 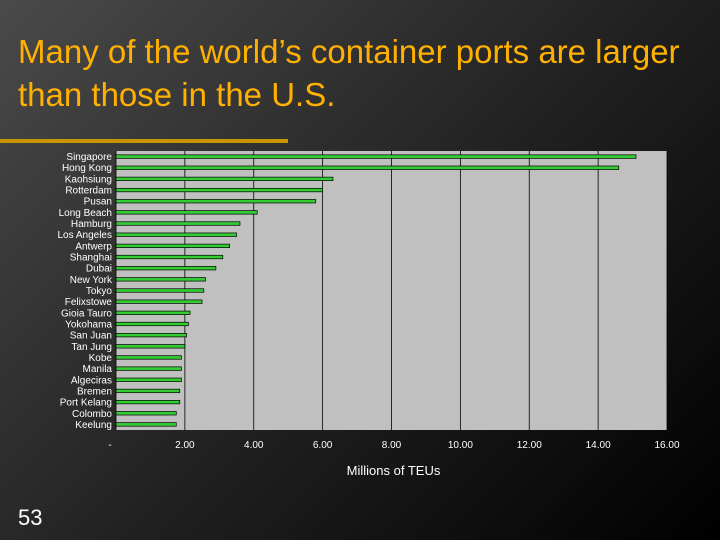 What do you see at coordinates (88, 179) in the screenshot?
I see `category-label: Kaohsiung` at bounding box center [88, 179].